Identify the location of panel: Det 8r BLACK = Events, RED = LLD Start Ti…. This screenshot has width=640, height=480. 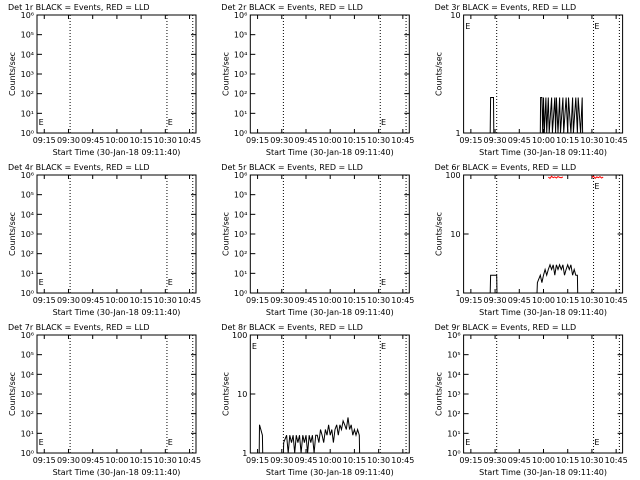
(317, 400).